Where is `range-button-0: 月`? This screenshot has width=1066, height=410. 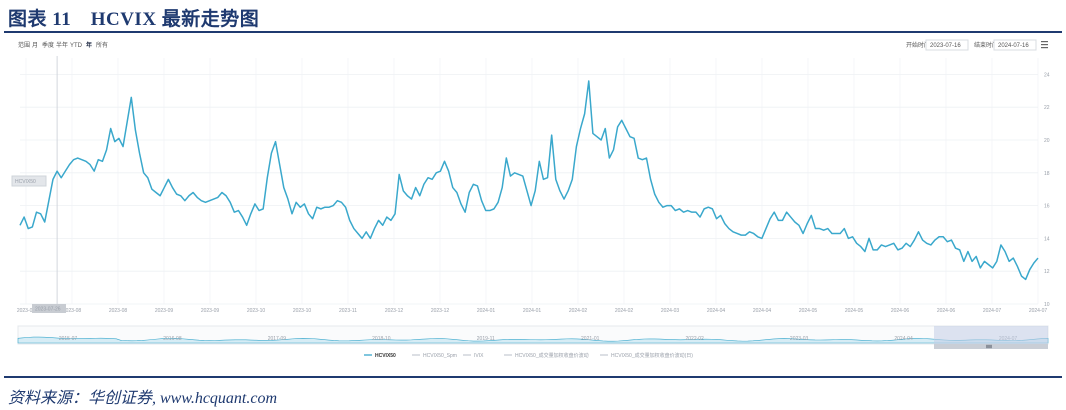 range-button-0: 月 is located at coordinates (35, 45).